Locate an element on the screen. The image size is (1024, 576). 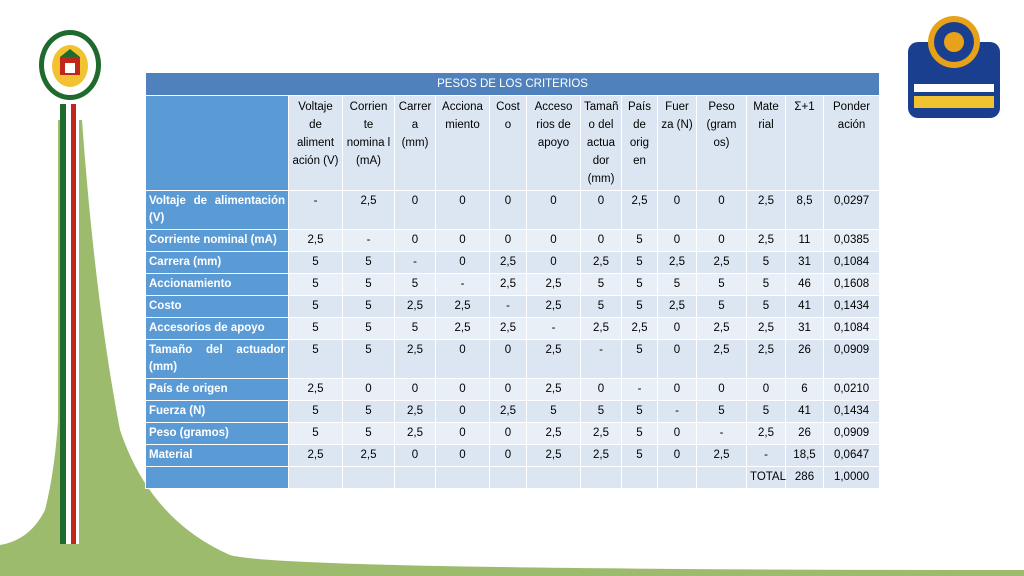
table-cell: 8,5 is located at coordinates (804, 210).